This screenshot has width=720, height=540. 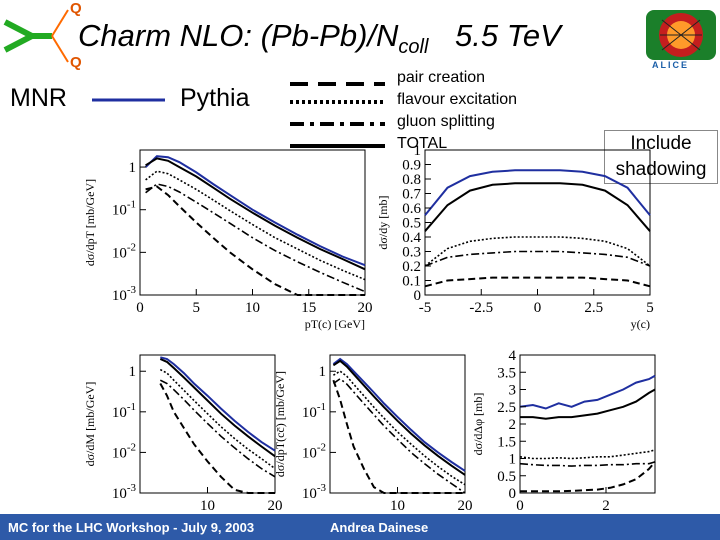 What do you see at coordinates (413, 47) in the screenshot?
I see `title-sub: coll` at bounding box center [413, 47].